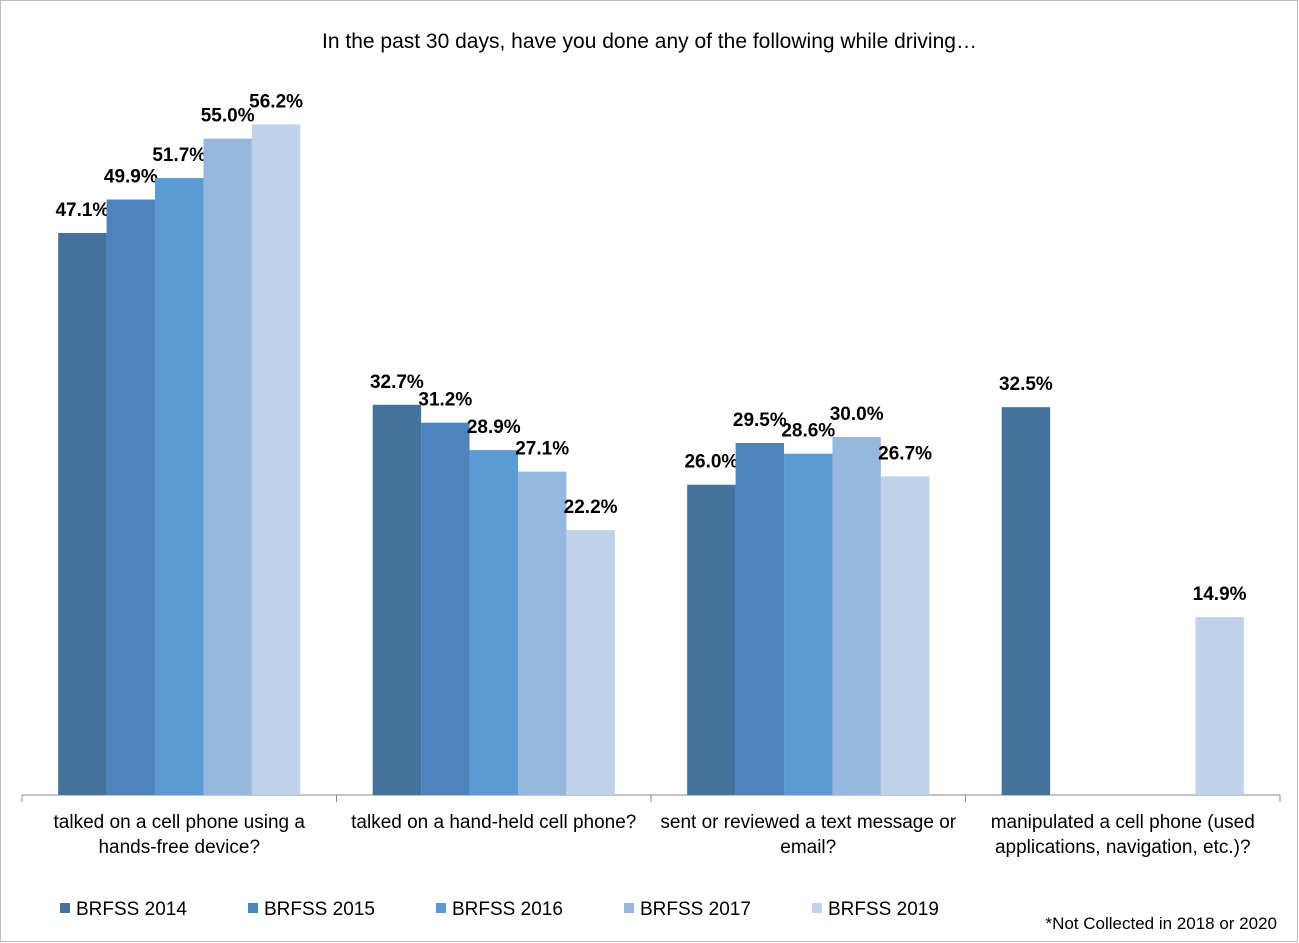 The image size is (1299, 943). I want to click on legend-item: BRFSS 2016, so click(499, 910).